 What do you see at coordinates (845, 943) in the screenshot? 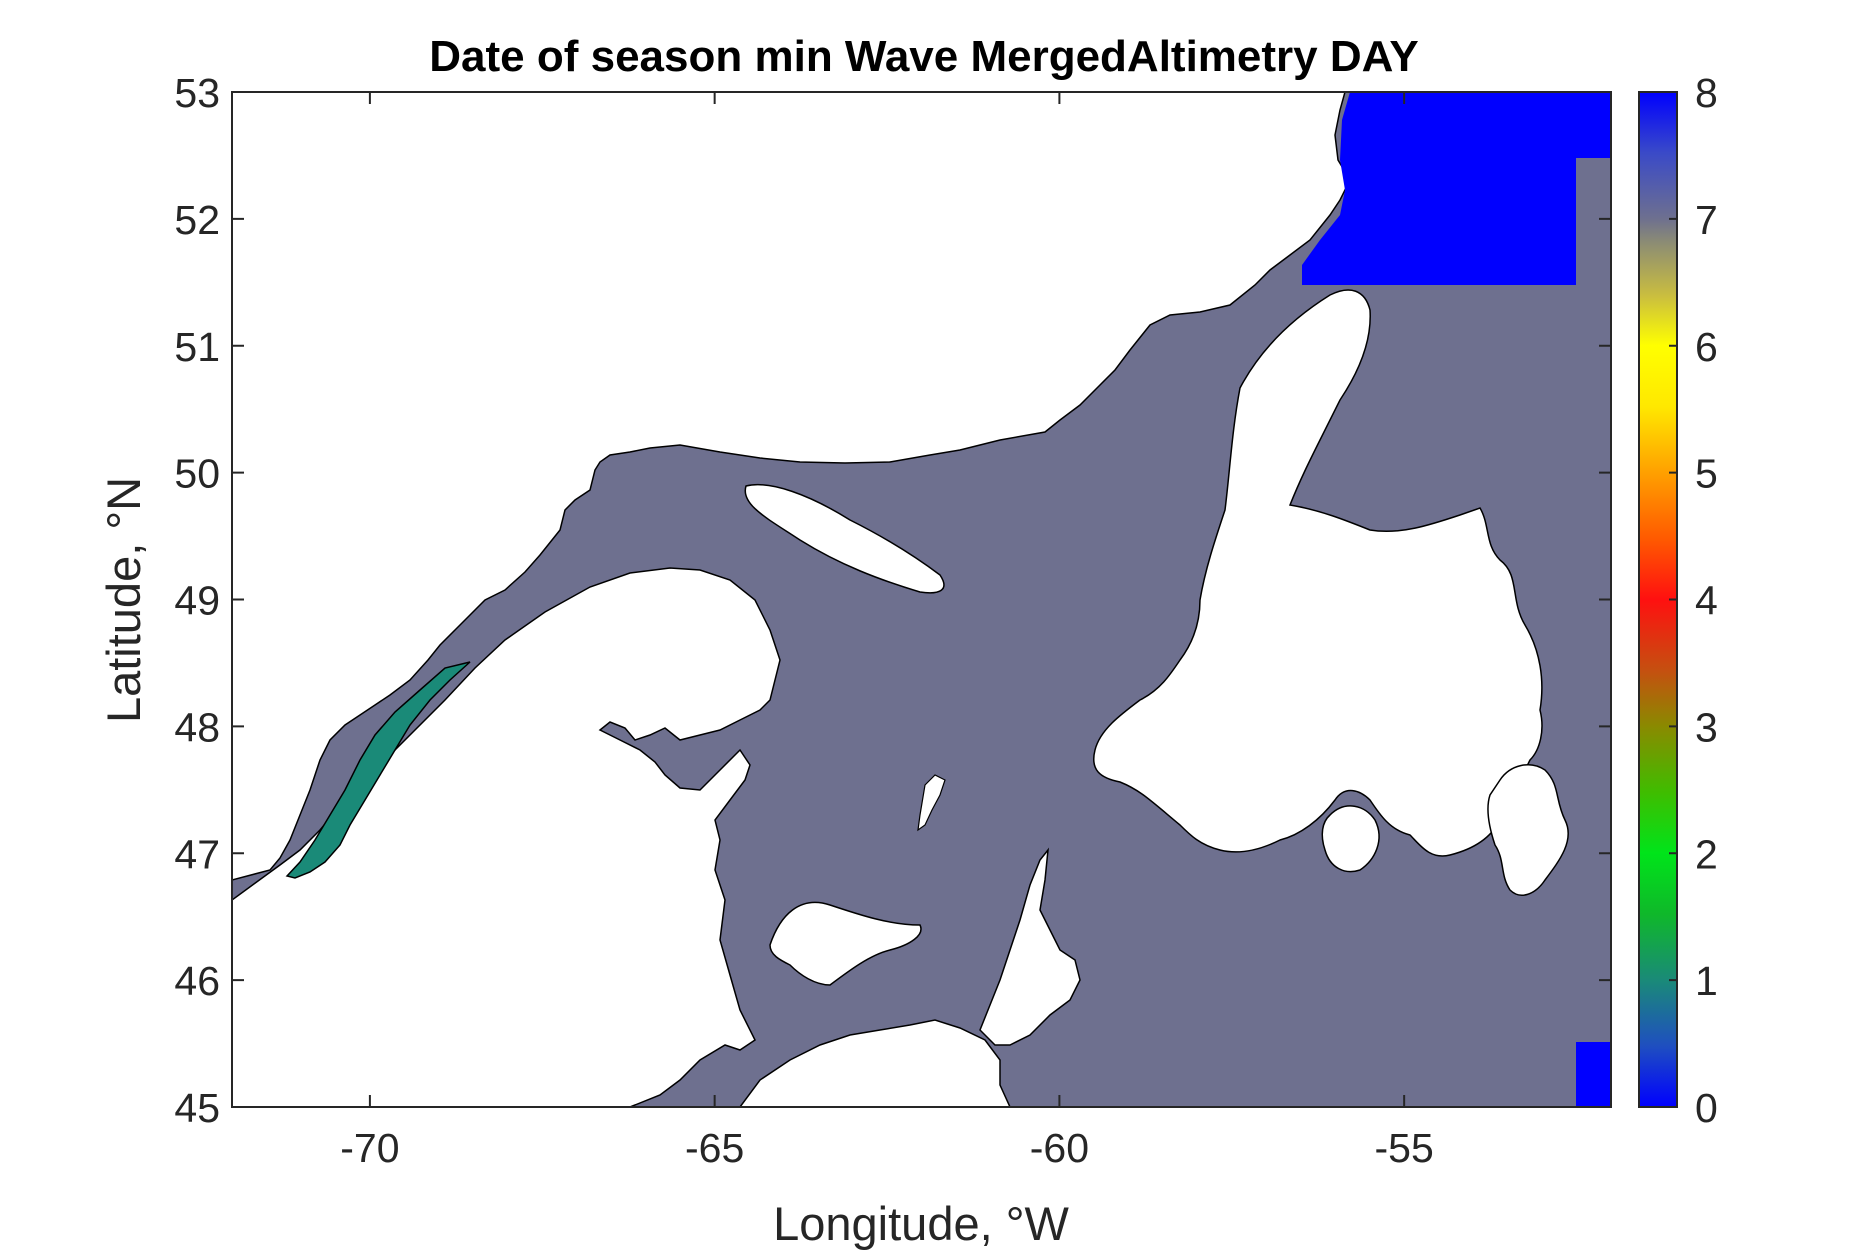
I see `land-pei` at bounding box center [845, 943].